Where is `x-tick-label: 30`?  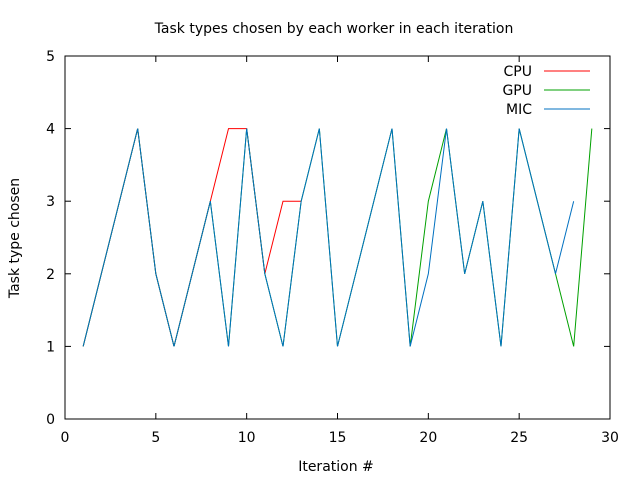 x-tick-label: 30 is located at coordinates (610, 438).